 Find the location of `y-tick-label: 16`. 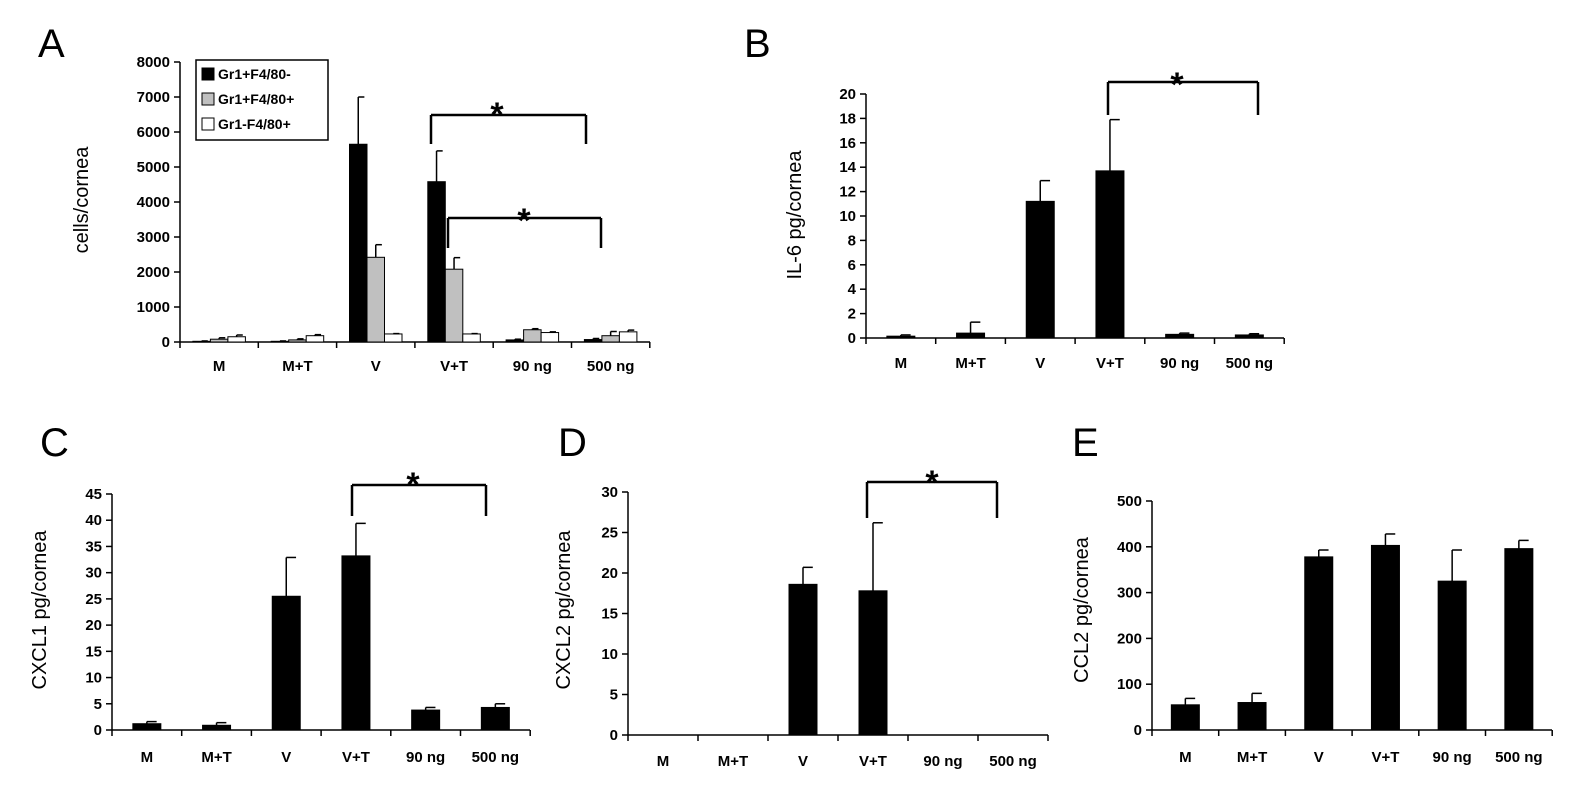

y-tick-label: 16 is located at coordinates (847, 143).